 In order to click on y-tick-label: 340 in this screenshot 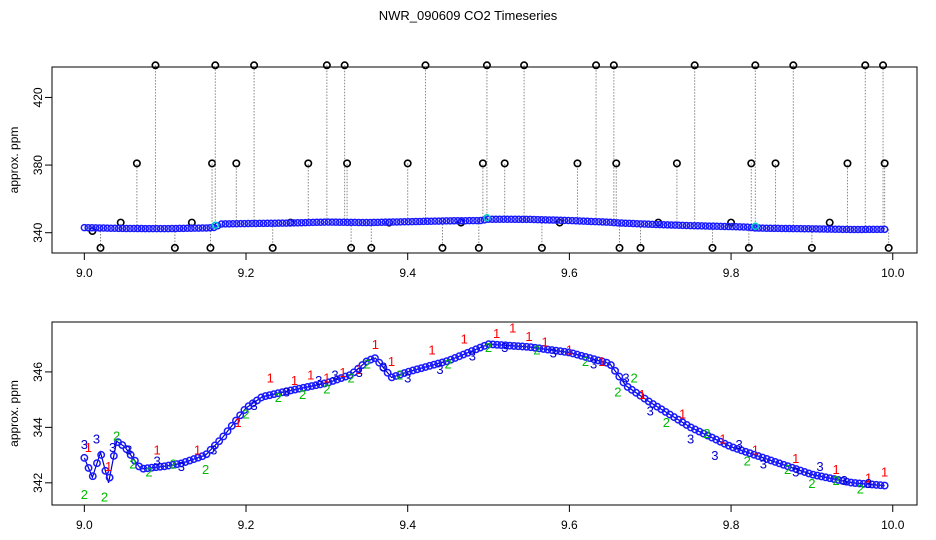, I will do `click(38, 232)`.